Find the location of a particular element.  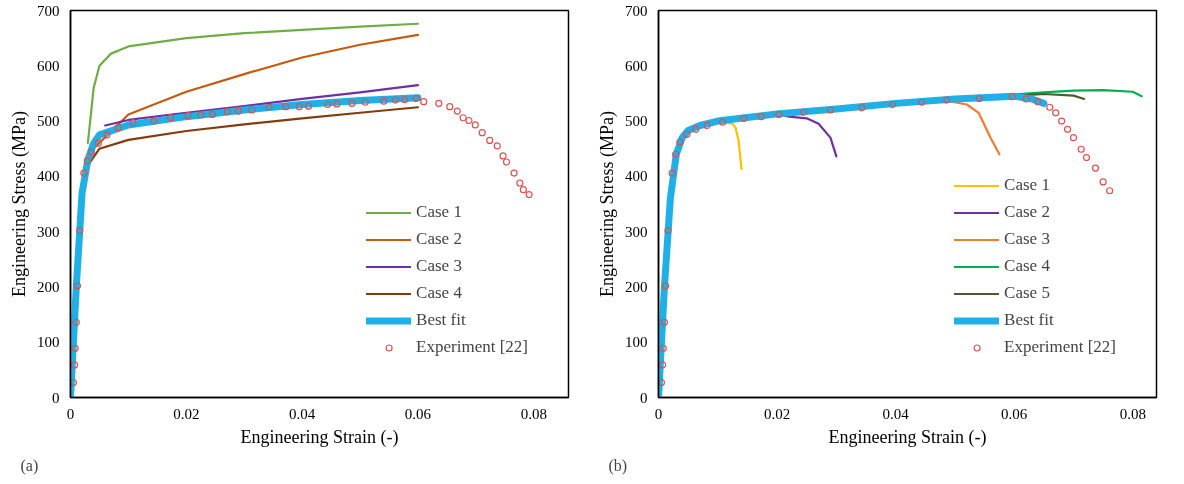

x-tick-label: 0 is located at coordinates (658, 413).